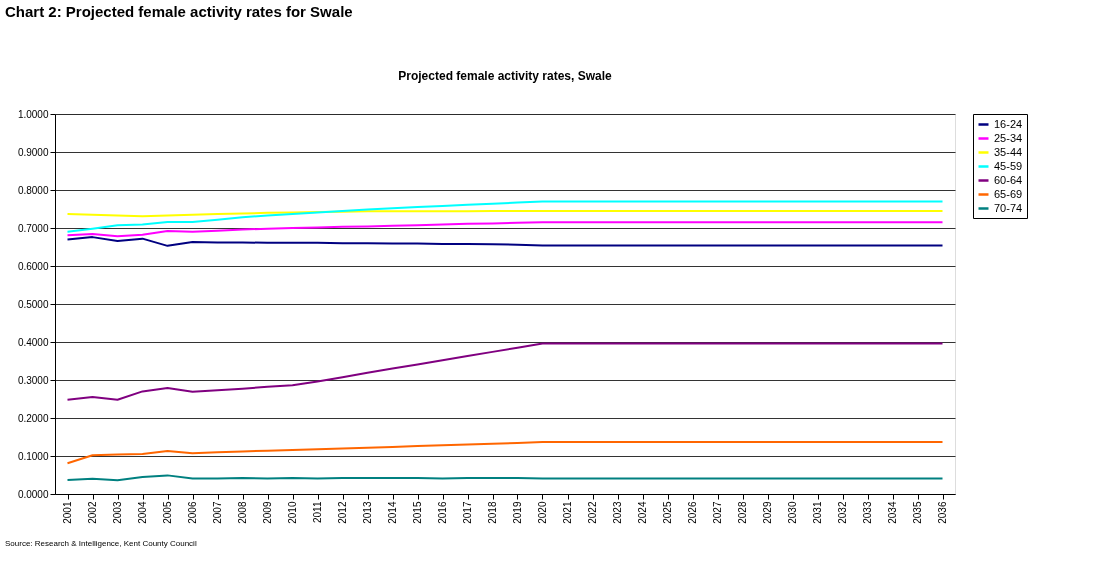 The image size is (1105, 569). I want to click on x-tick-label: 2019, so click(517, 512).